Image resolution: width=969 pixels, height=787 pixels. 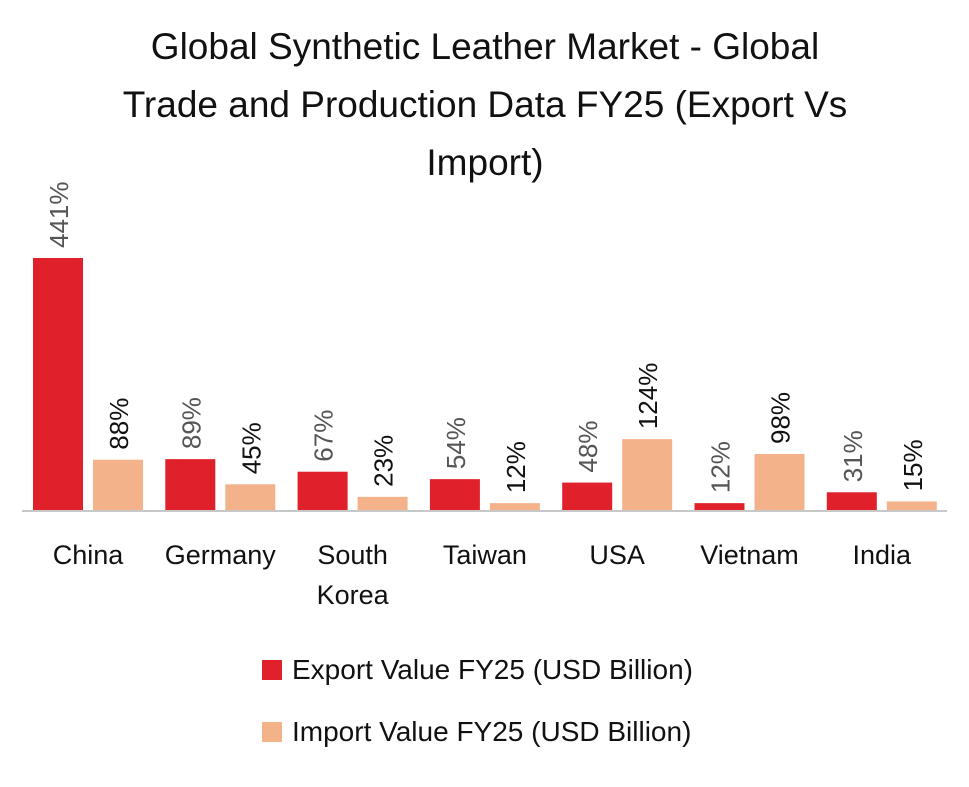 What do you see at coordinates (913, 465) in the screenshot?
I see `data-label: 15%` at bounding box center [913, 465].